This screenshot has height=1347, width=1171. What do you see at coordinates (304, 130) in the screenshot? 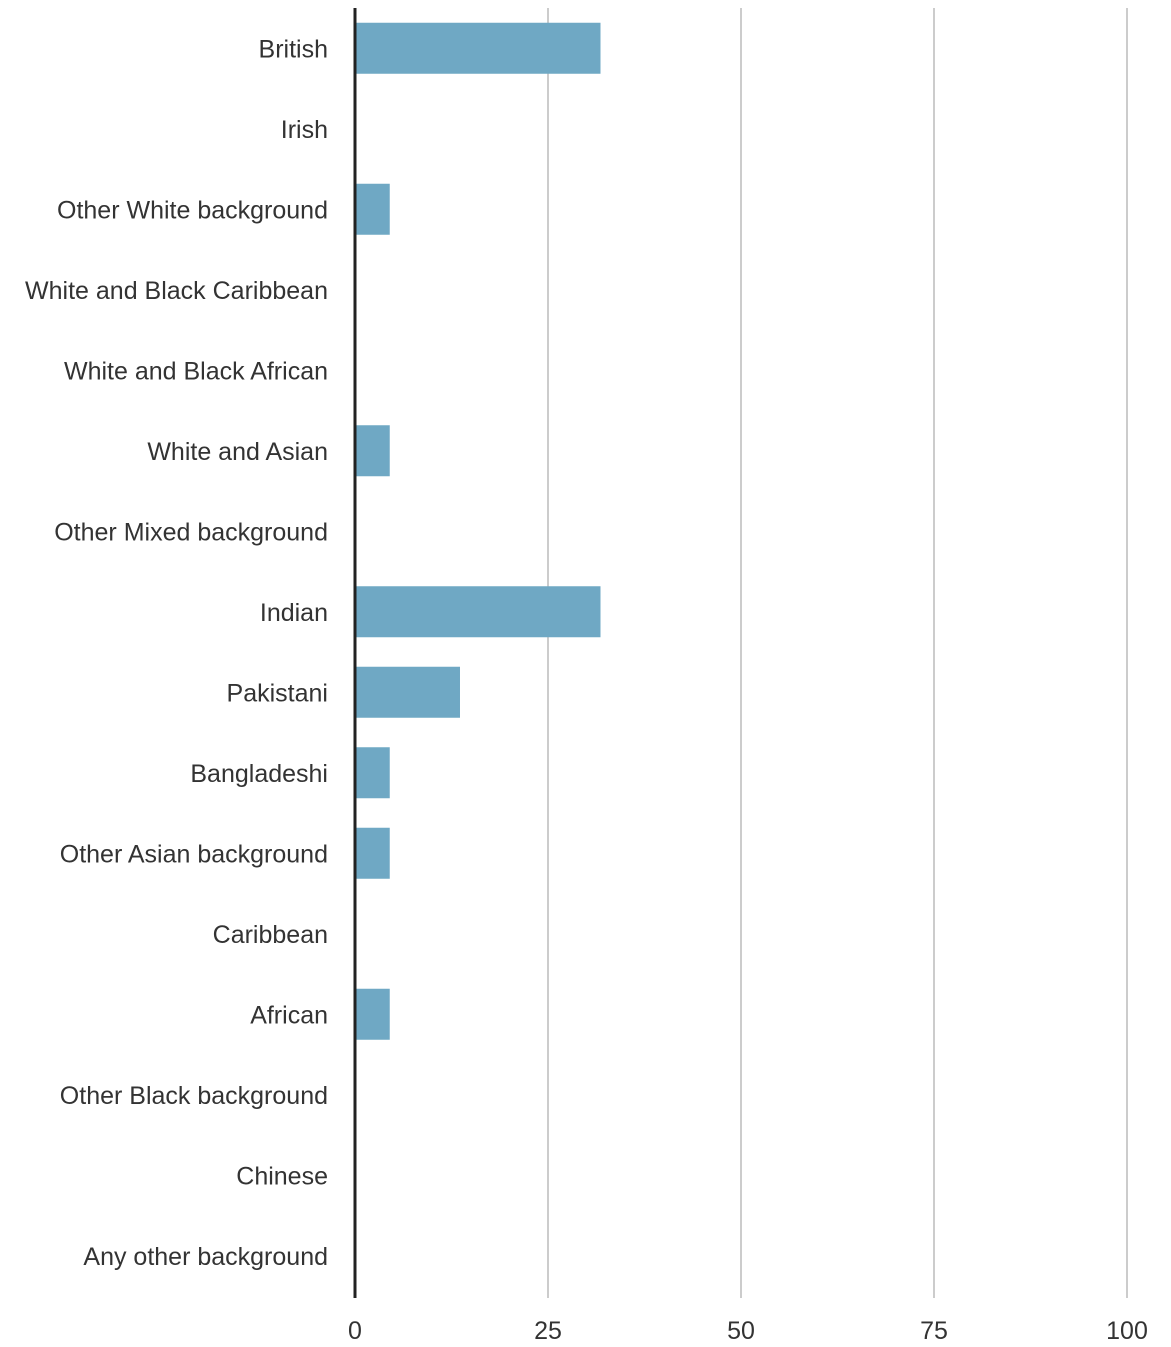
I see `category-label: Irish` at bounding box center [304, 130].